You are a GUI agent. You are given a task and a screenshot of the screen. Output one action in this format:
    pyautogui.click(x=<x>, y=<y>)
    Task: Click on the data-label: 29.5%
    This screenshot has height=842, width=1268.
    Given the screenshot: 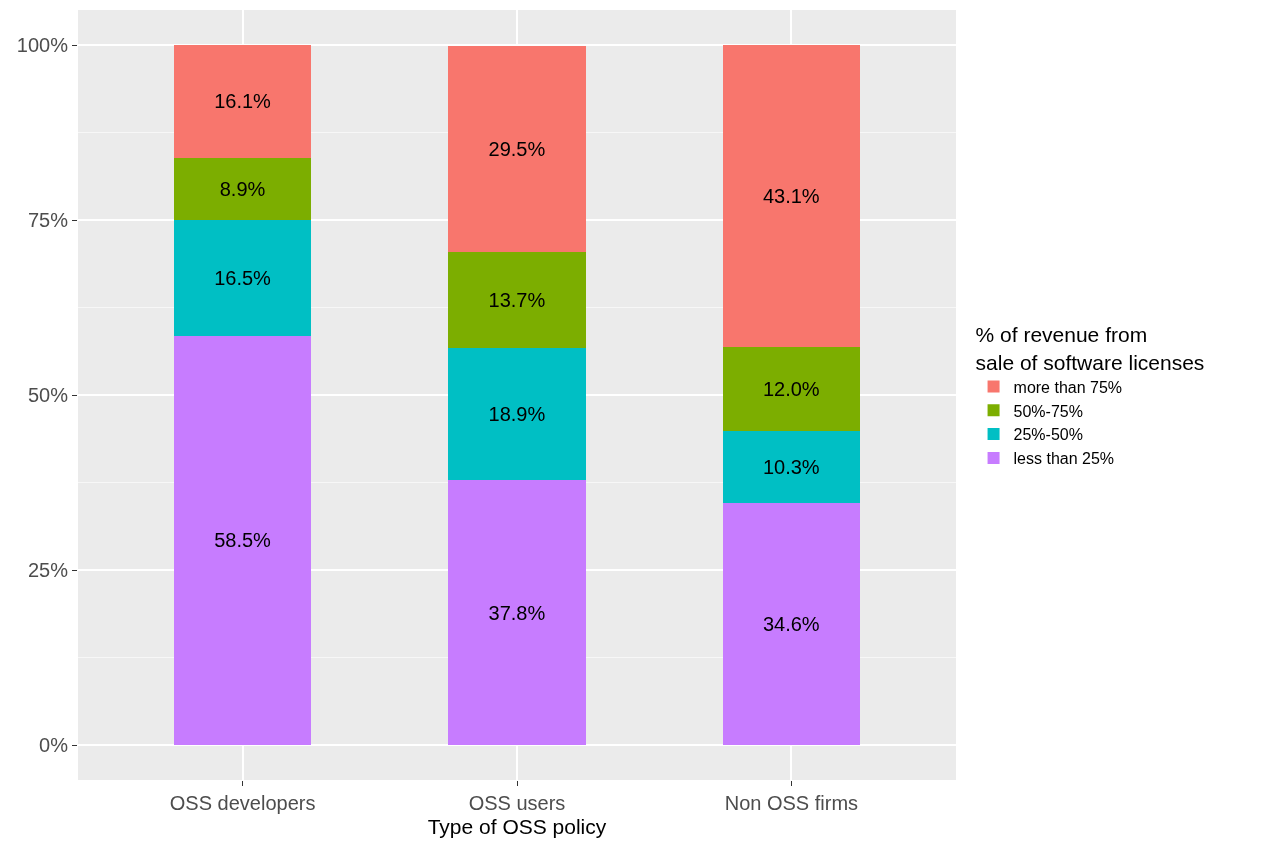 What is the action you would take?
    pyautogui.click(x=517, y=148)
    